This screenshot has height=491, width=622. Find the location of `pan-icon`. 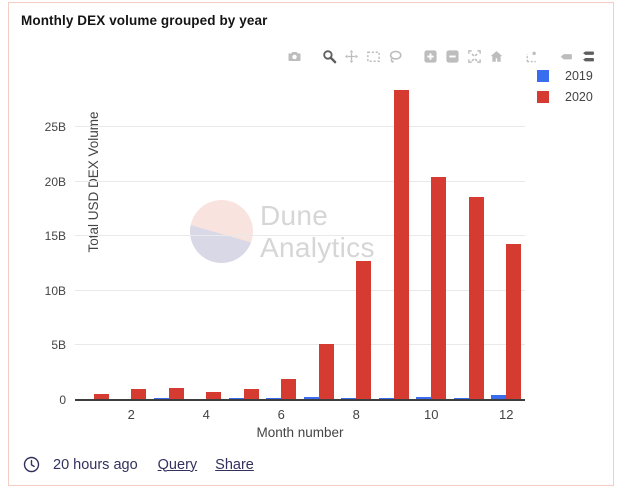

pan-icon is located at coordinates (351, 56).